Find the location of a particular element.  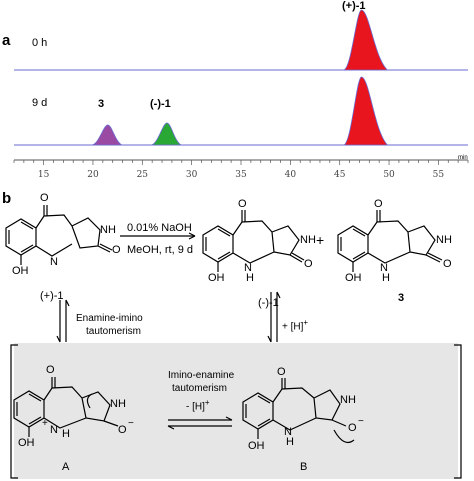

x-tick-label: 50 is located at coordinates (389, 175).